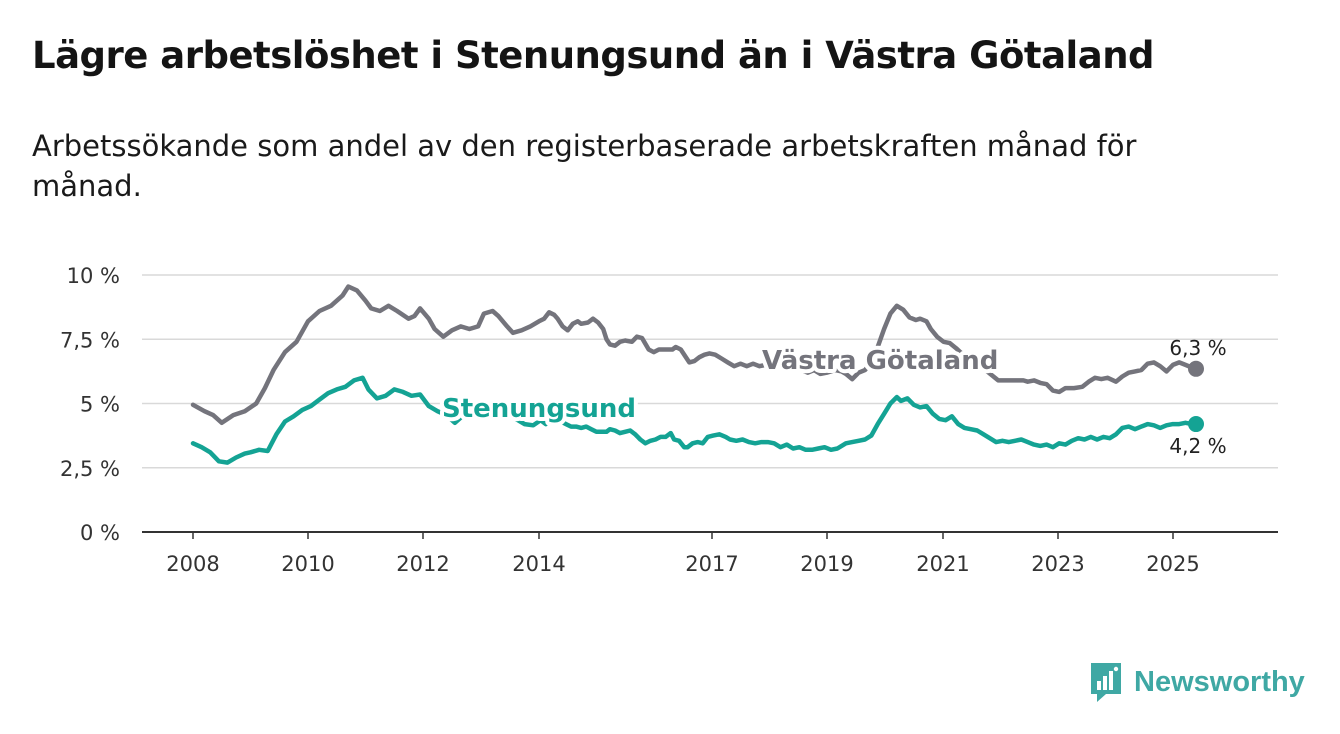 The image size is (1340, 734). Describe the element at coordinates (880, 361) in the screenshot. I see `series-label-vastra-gotaland: Västra Götaland` at that location.